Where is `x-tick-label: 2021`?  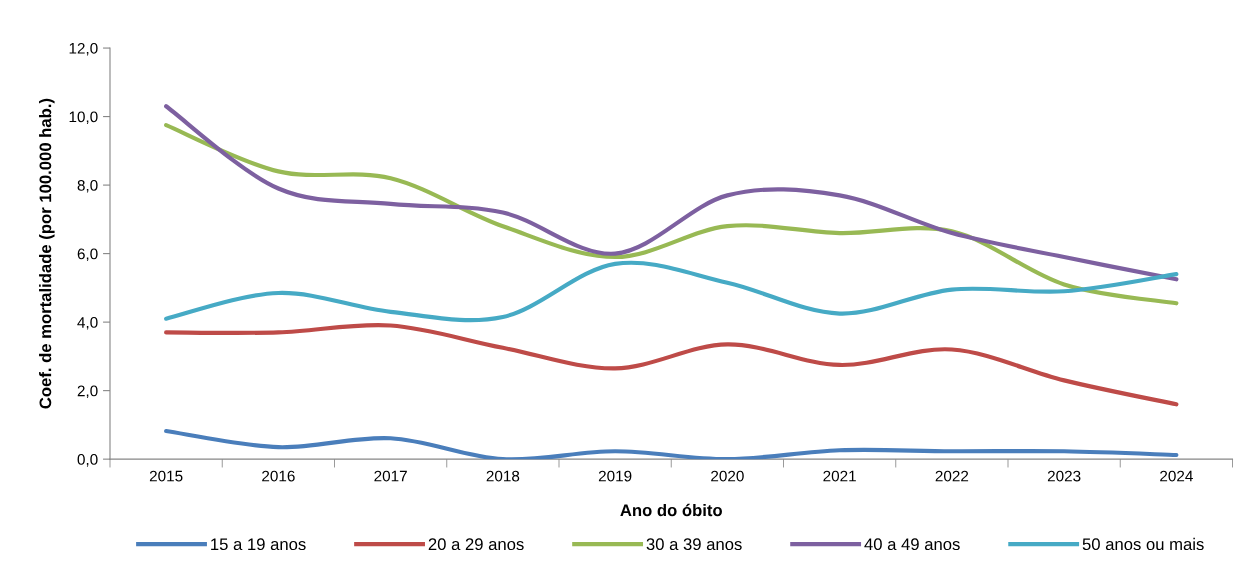
x-tick-label: 2021 is located at coordinates (839, 476).